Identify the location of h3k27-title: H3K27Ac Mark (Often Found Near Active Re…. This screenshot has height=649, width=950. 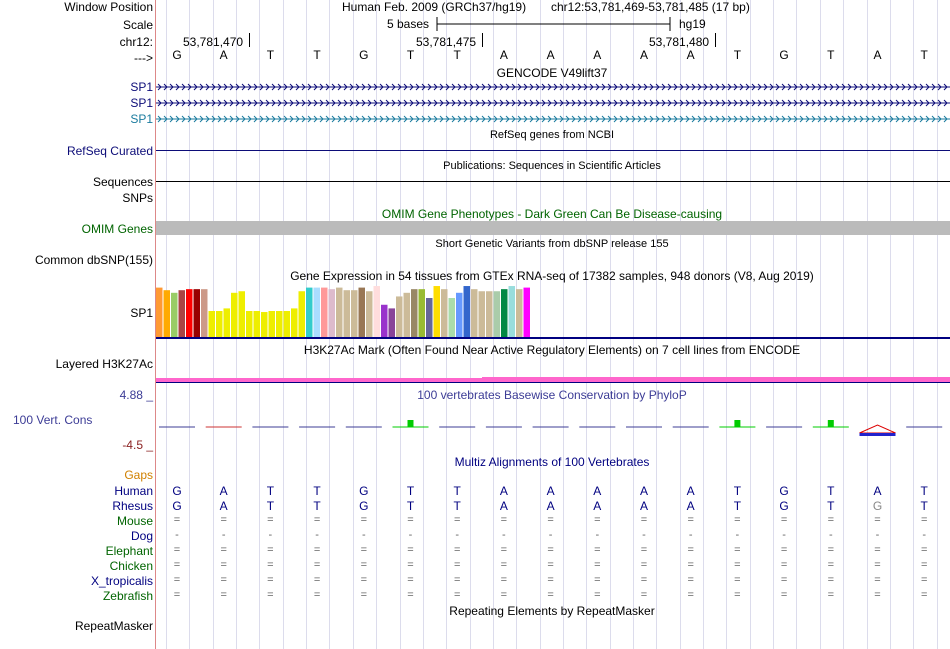
(552, 350).